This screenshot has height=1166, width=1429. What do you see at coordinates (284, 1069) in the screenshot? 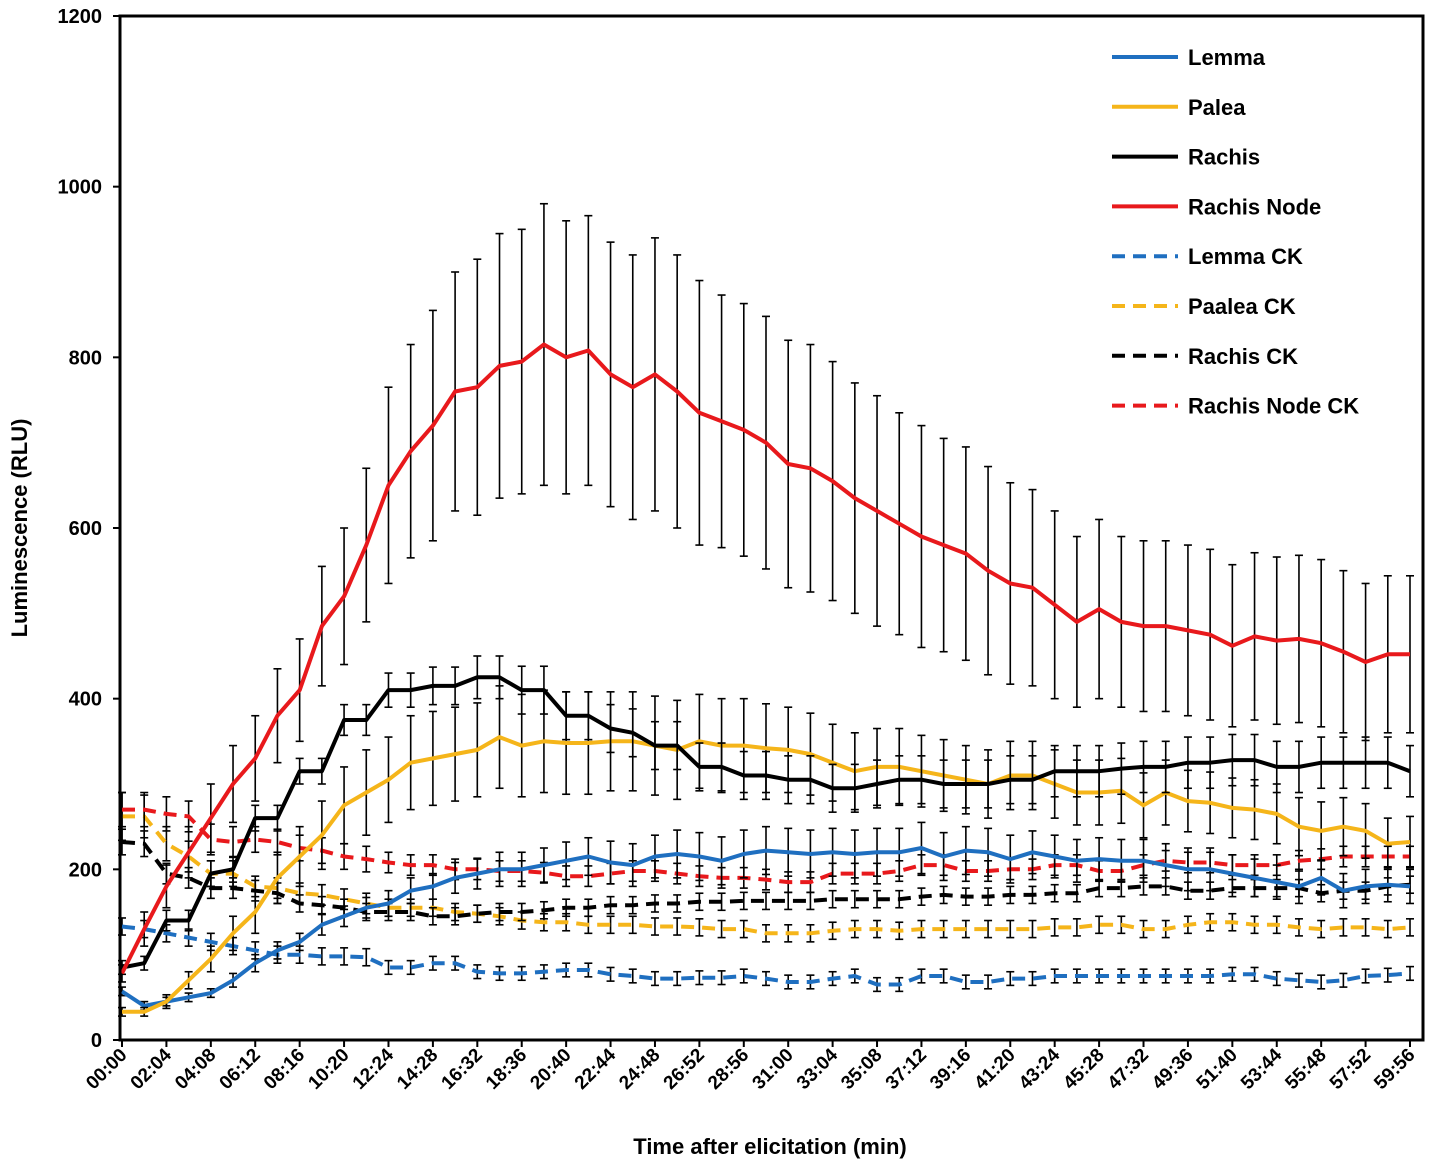
I see `x-tick-label: 08:16` at bounding box center [284, 1069].